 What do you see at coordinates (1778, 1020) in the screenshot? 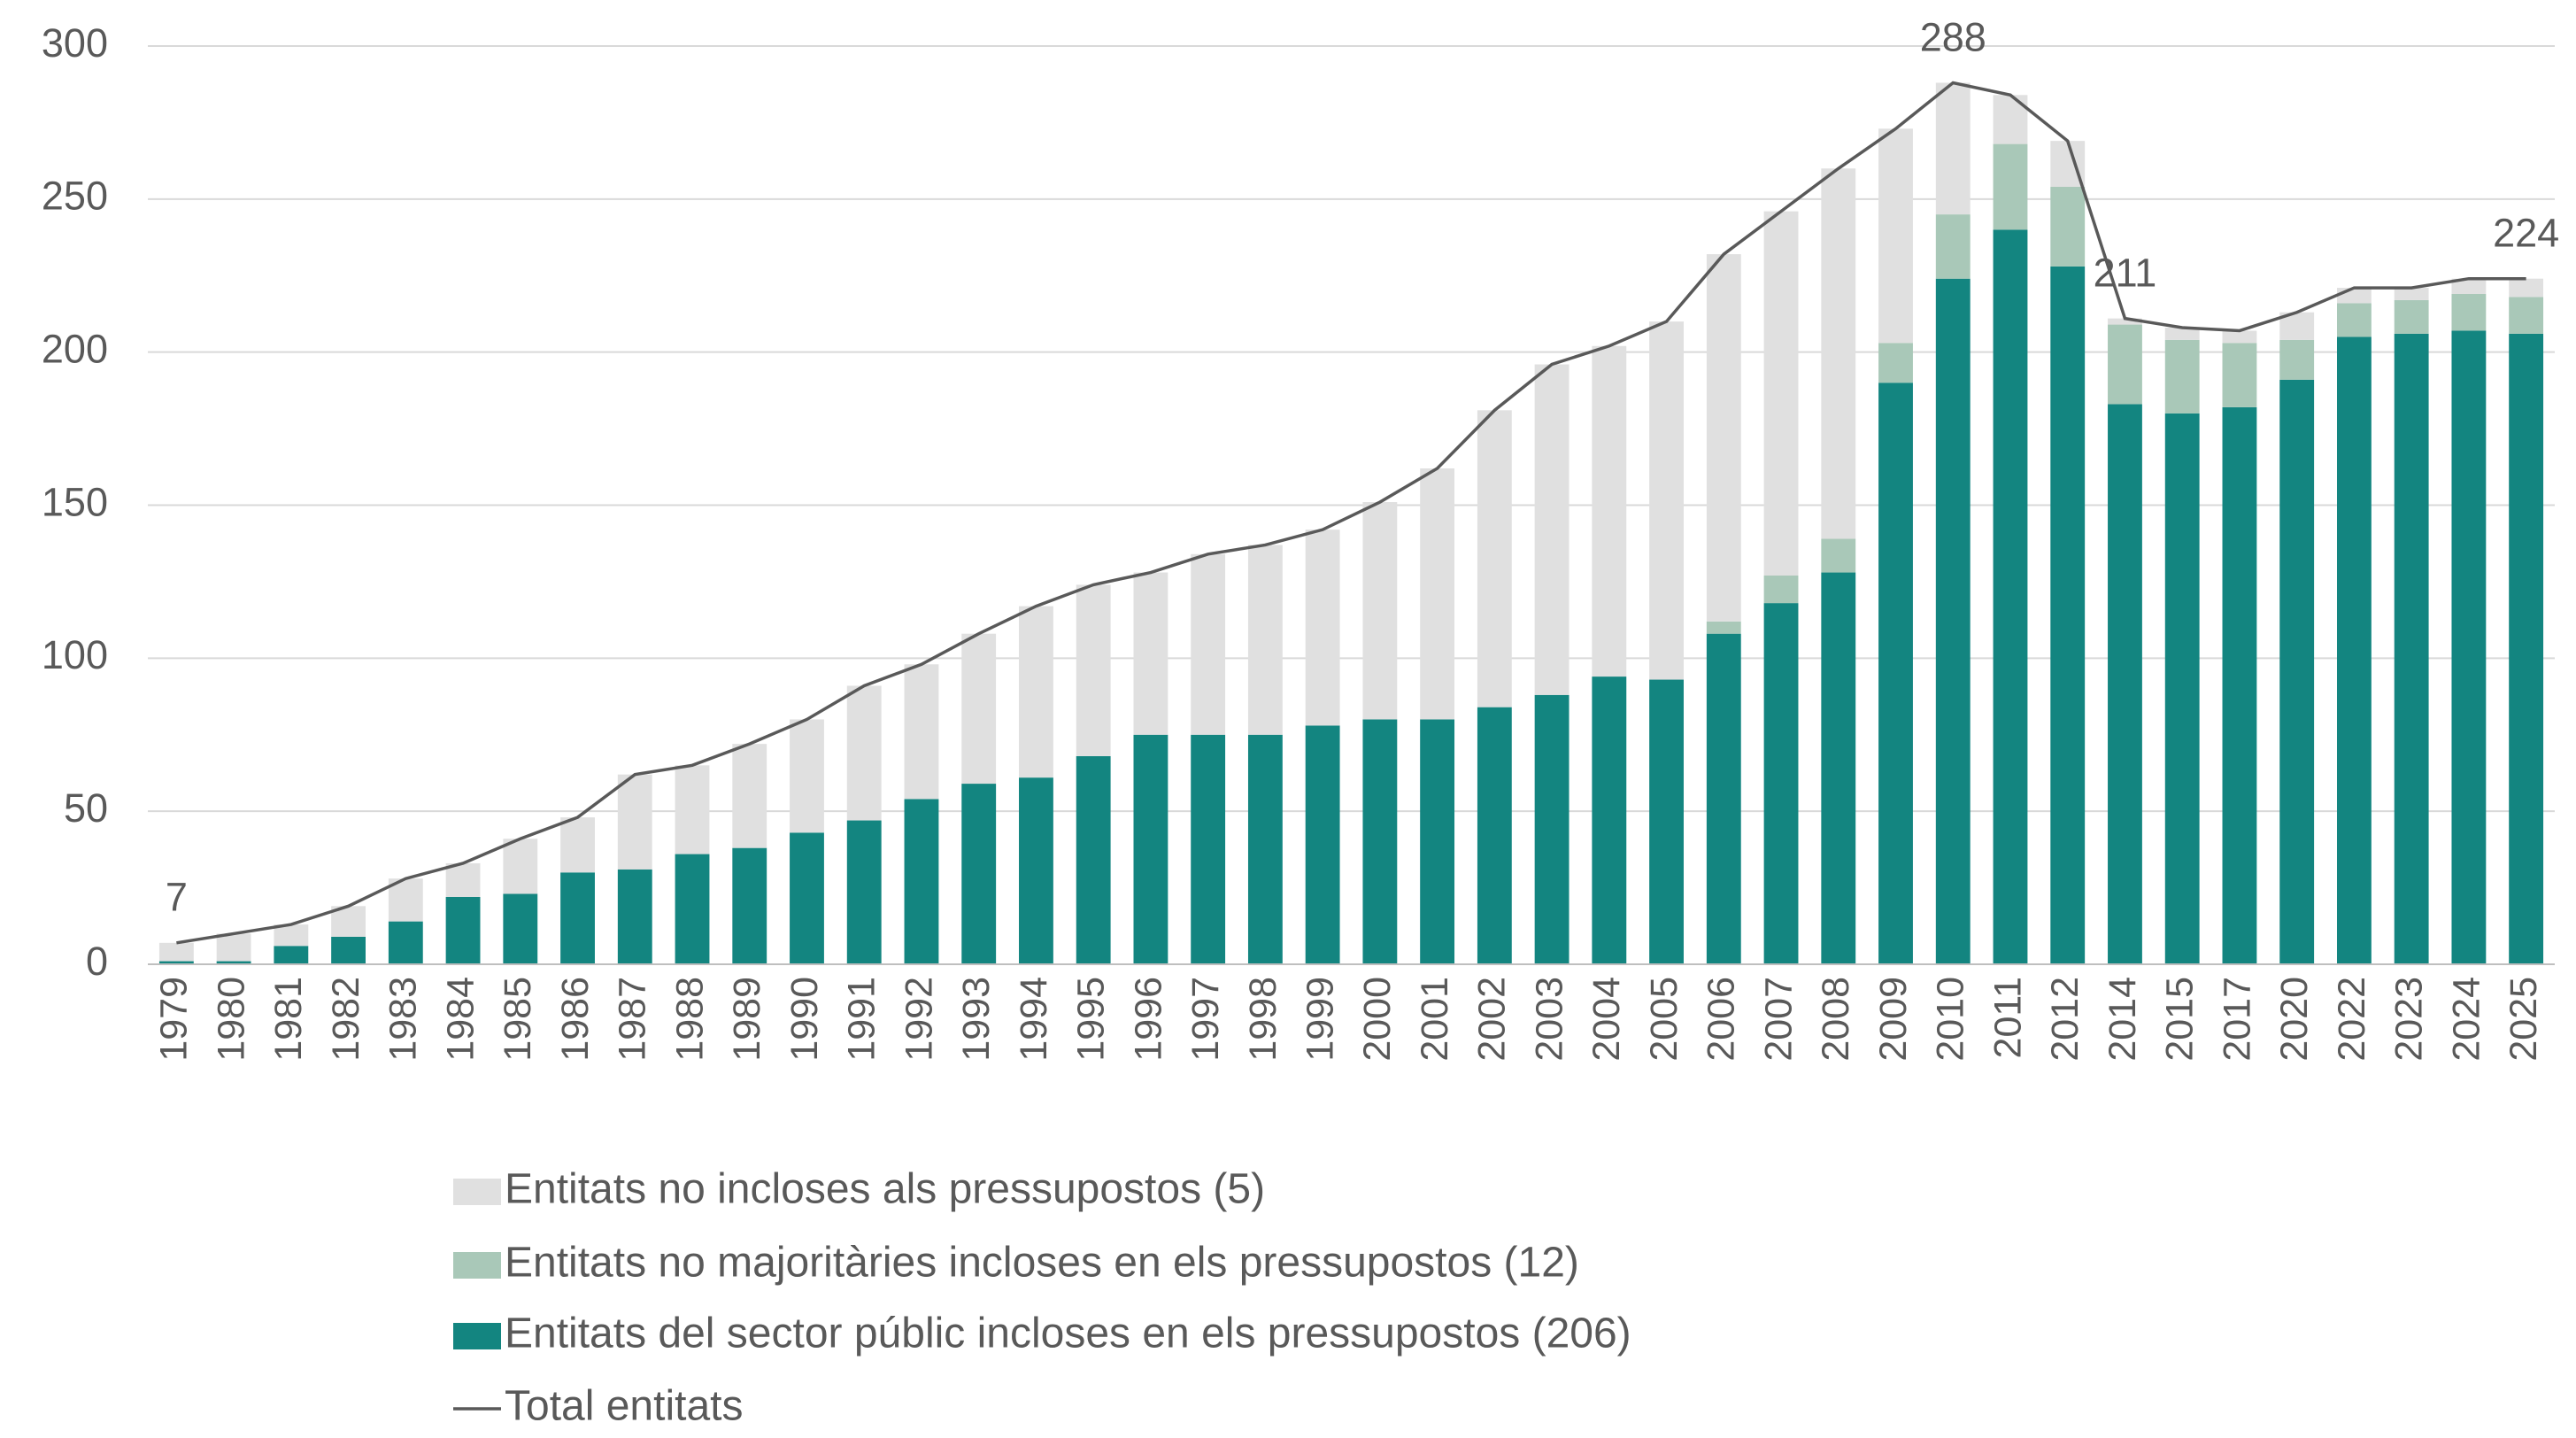
I see `x-tick-label: 2007` at bounding box center [1778, 1020].